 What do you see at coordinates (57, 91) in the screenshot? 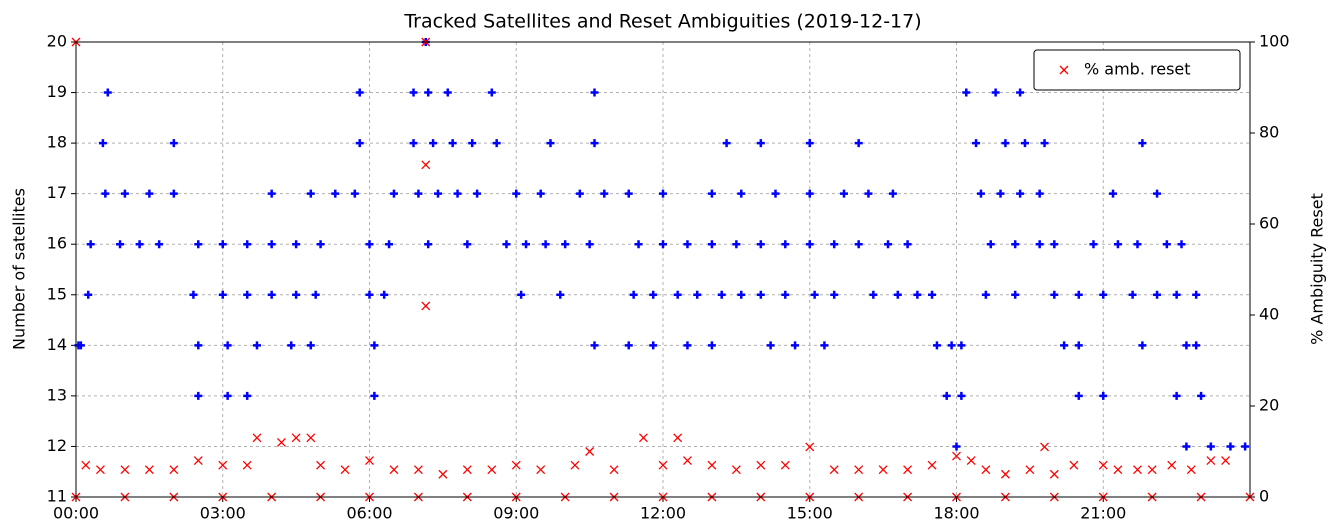
I see `y-tick-label: 19` at bounding box center [57, 91].